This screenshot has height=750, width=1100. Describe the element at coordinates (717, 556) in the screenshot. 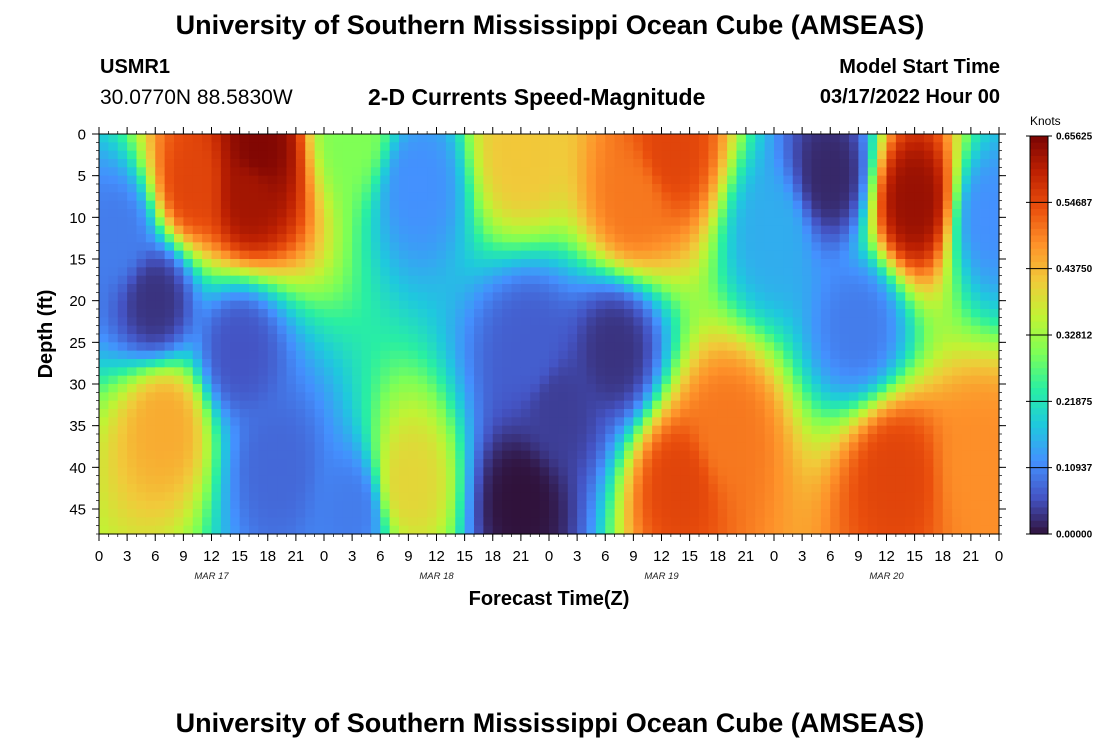

I see `x-tick-label: 18` at that location.